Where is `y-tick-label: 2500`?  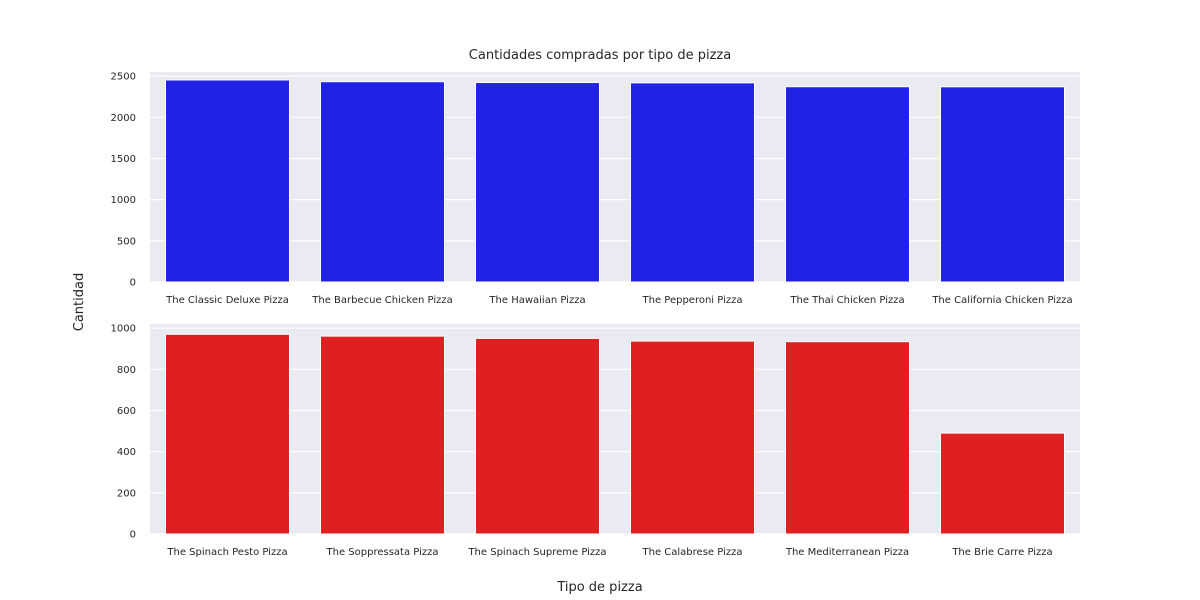 y-tick-label: 2500 is located at coordinates (123, 77).